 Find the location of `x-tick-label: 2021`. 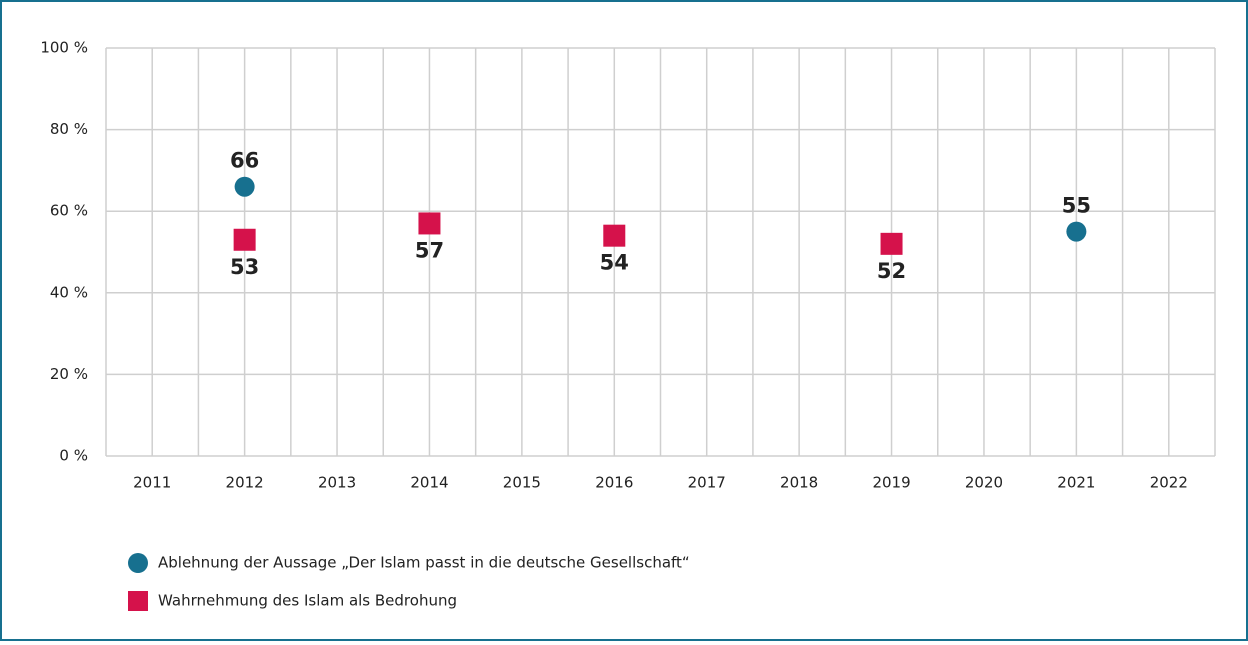

x-tick-label: 2021 is located at coordinates (1076, 483).